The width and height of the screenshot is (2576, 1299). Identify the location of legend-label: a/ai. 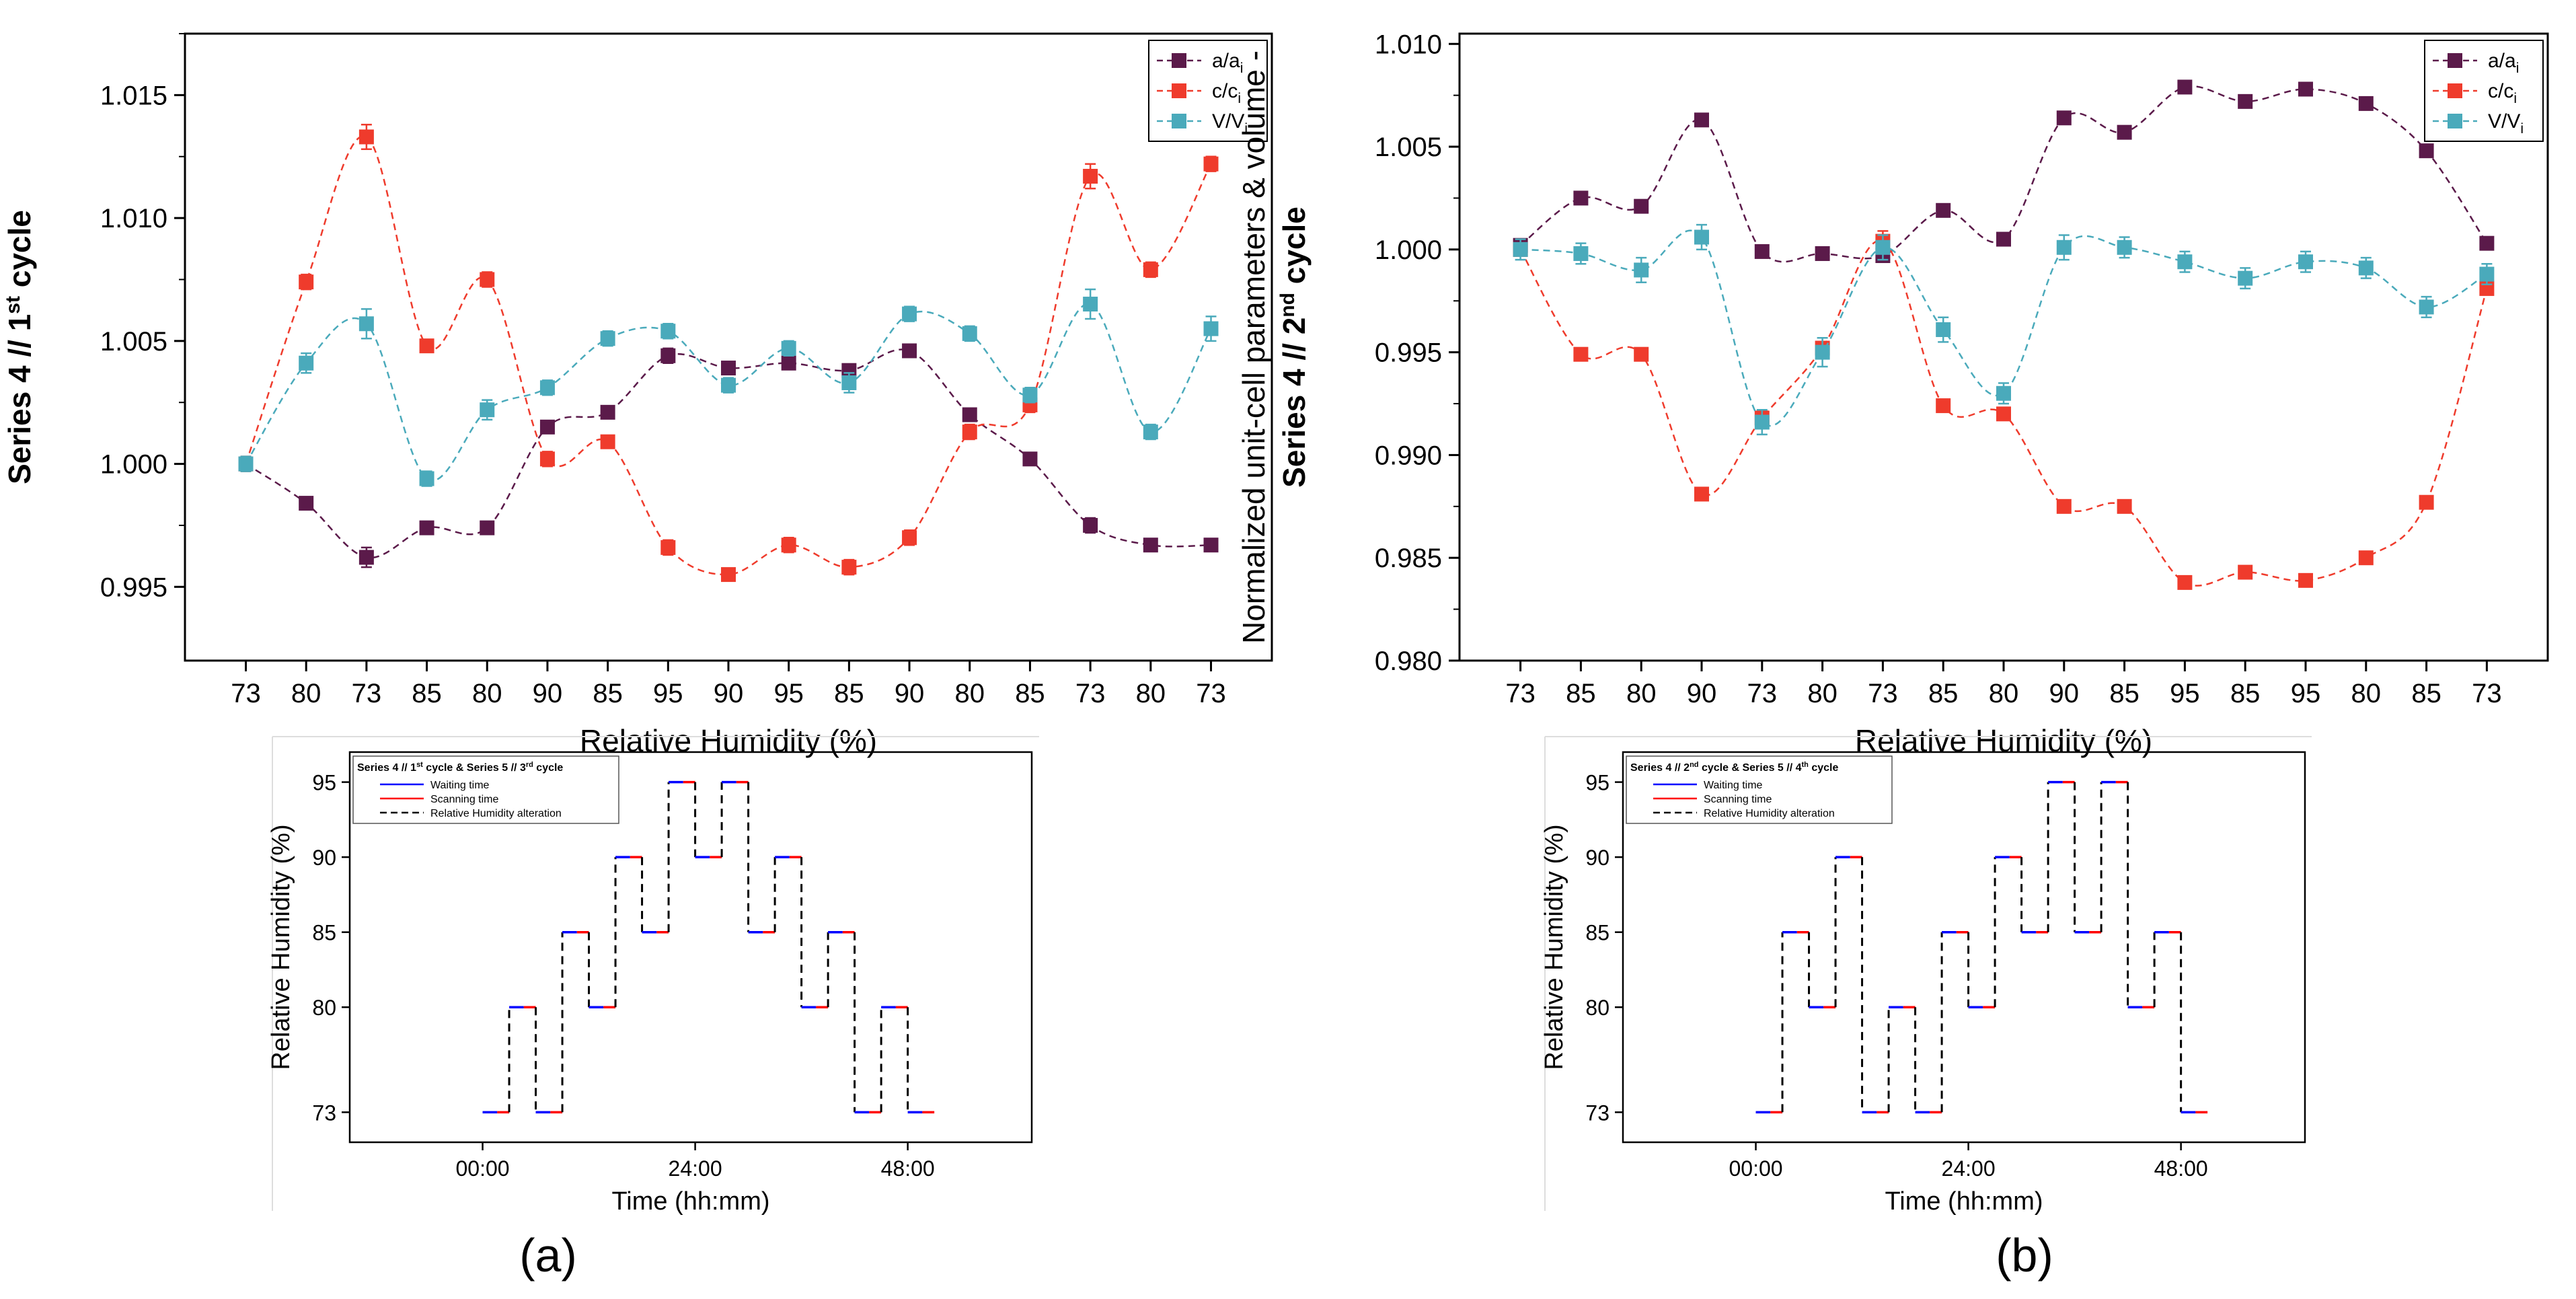
(1227, 63).